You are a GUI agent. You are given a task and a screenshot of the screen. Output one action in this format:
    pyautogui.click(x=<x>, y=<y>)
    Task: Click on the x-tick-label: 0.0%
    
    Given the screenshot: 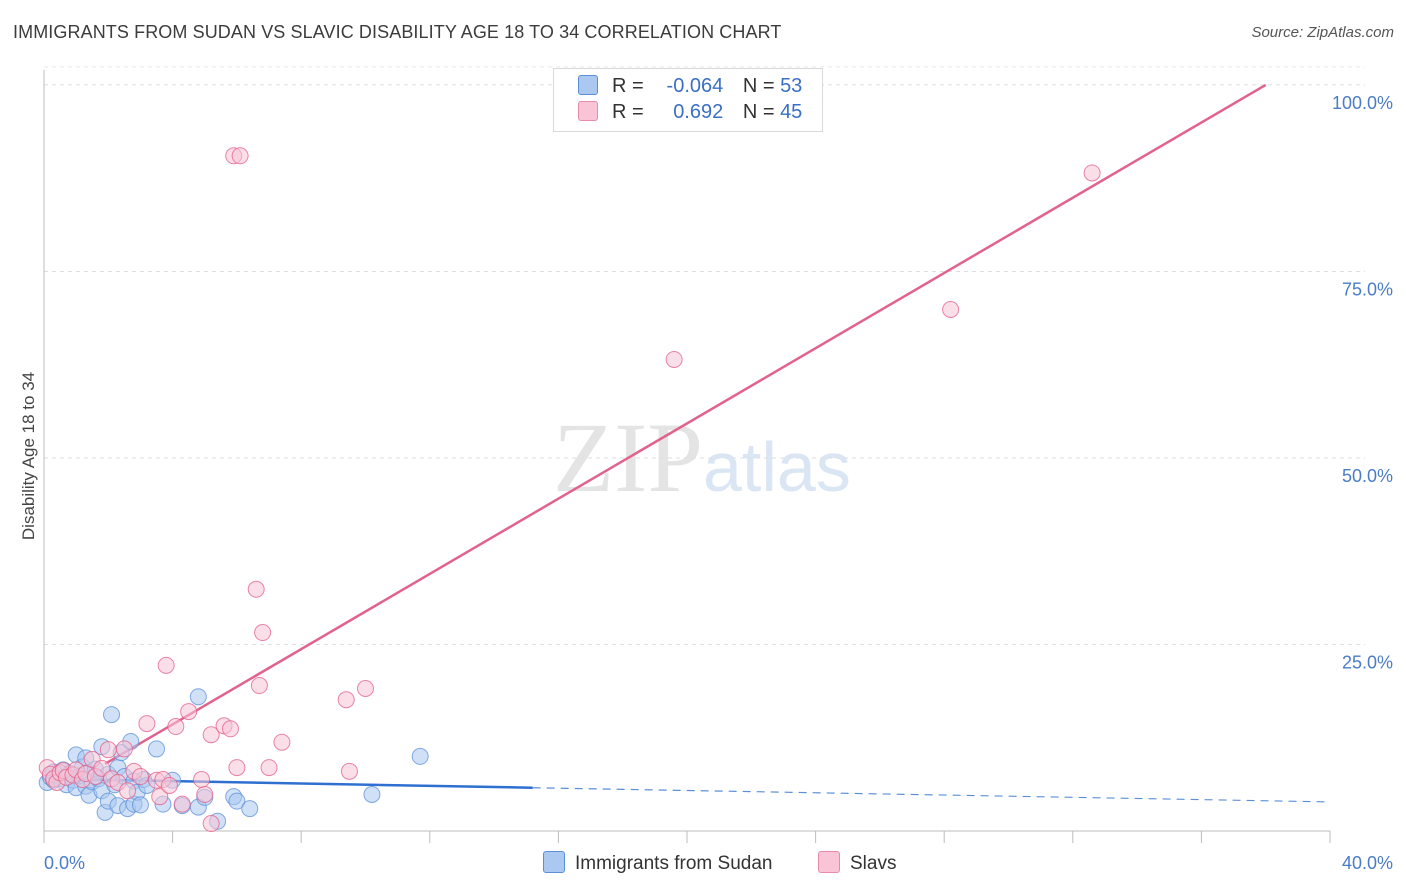 What is the action you would take?
    pyautogui.click(x=64, y=863)
    